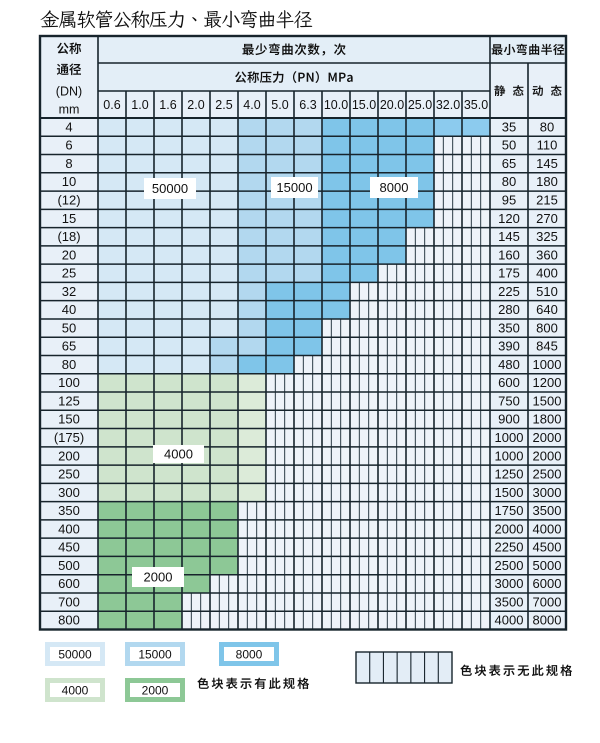 The height and width of the screenshot is (743, 600). I want to click on svg-text: 180, so click(547, 181).